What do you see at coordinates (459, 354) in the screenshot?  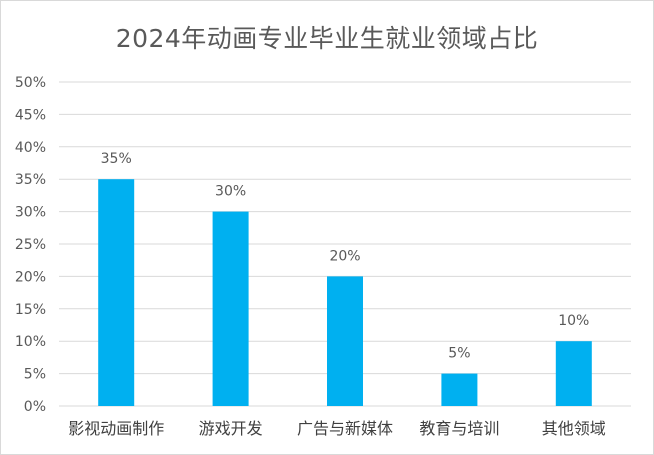 I see `data-label: 5%` at bounding box center [459, 354].